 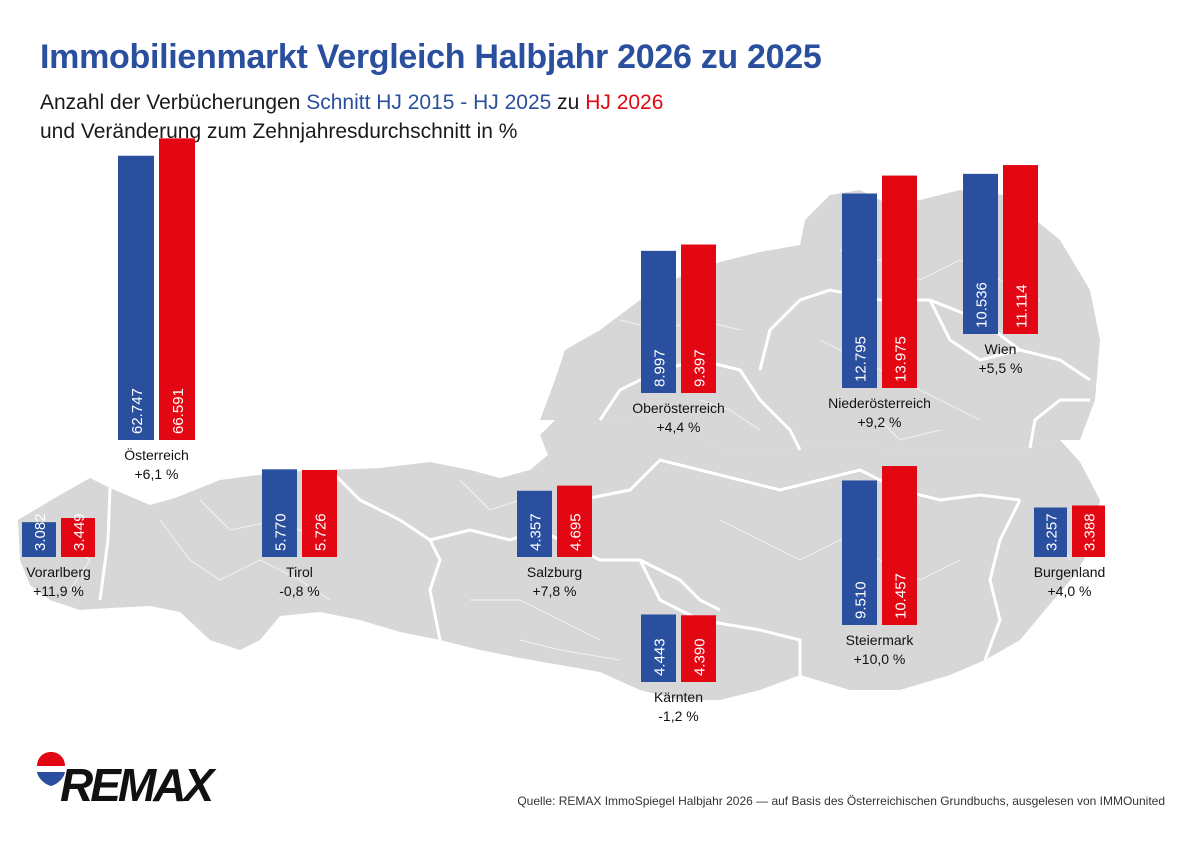 I want to click on bar-oesterreich-avg, so click(x=136, y=297).